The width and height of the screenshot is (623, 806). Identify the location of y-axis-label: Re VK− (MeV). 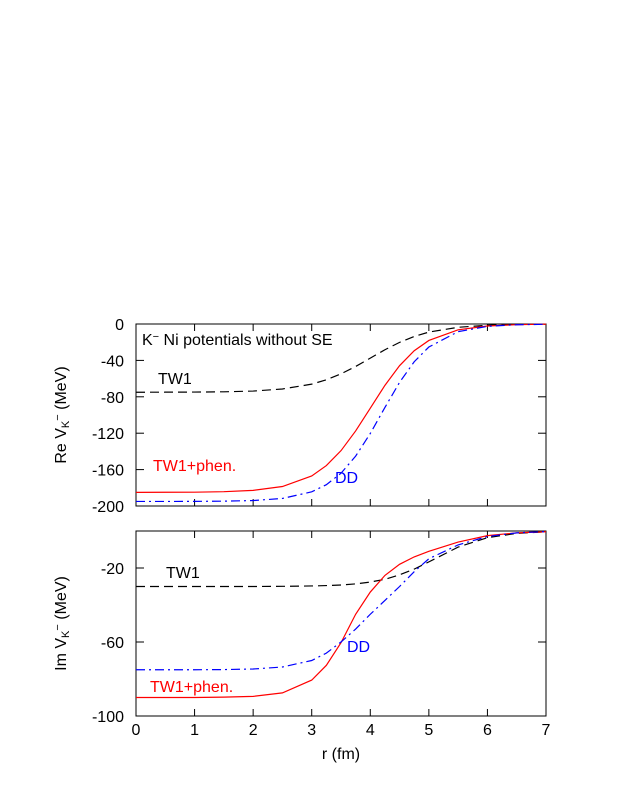
(62, 414).